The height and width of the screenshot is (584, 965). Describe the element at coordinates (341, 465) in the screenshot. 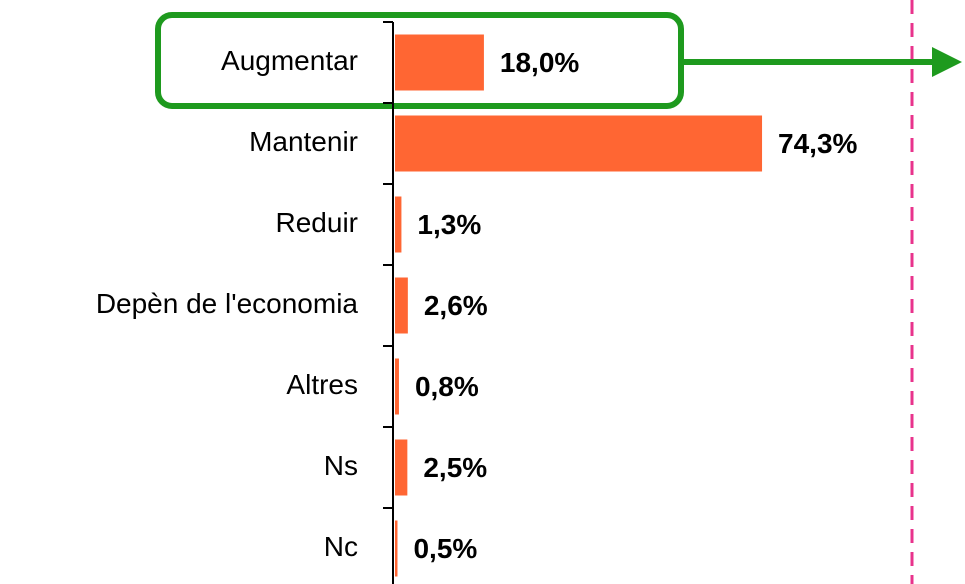

I see `category-label: Ns` at that location.